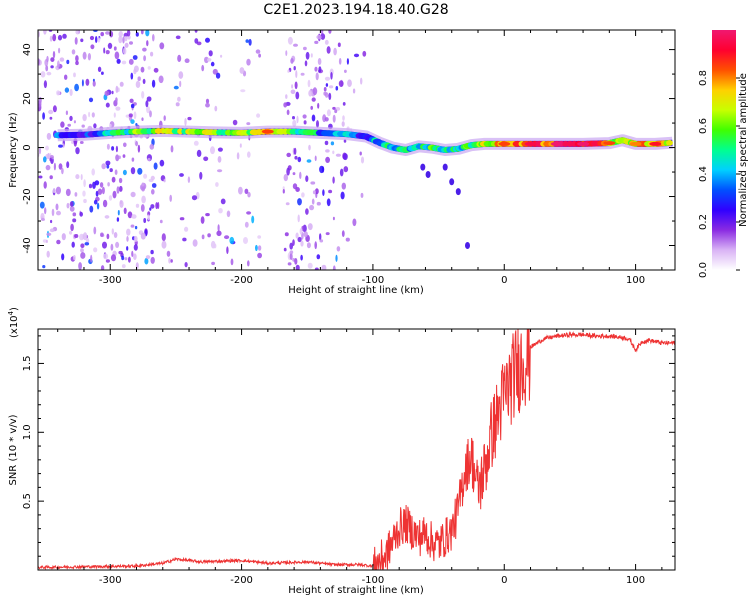  What do you see at coordinates (363, 140) in the screenshot?
I see `spectrogram-ridge` at bounding box center [363, 140].